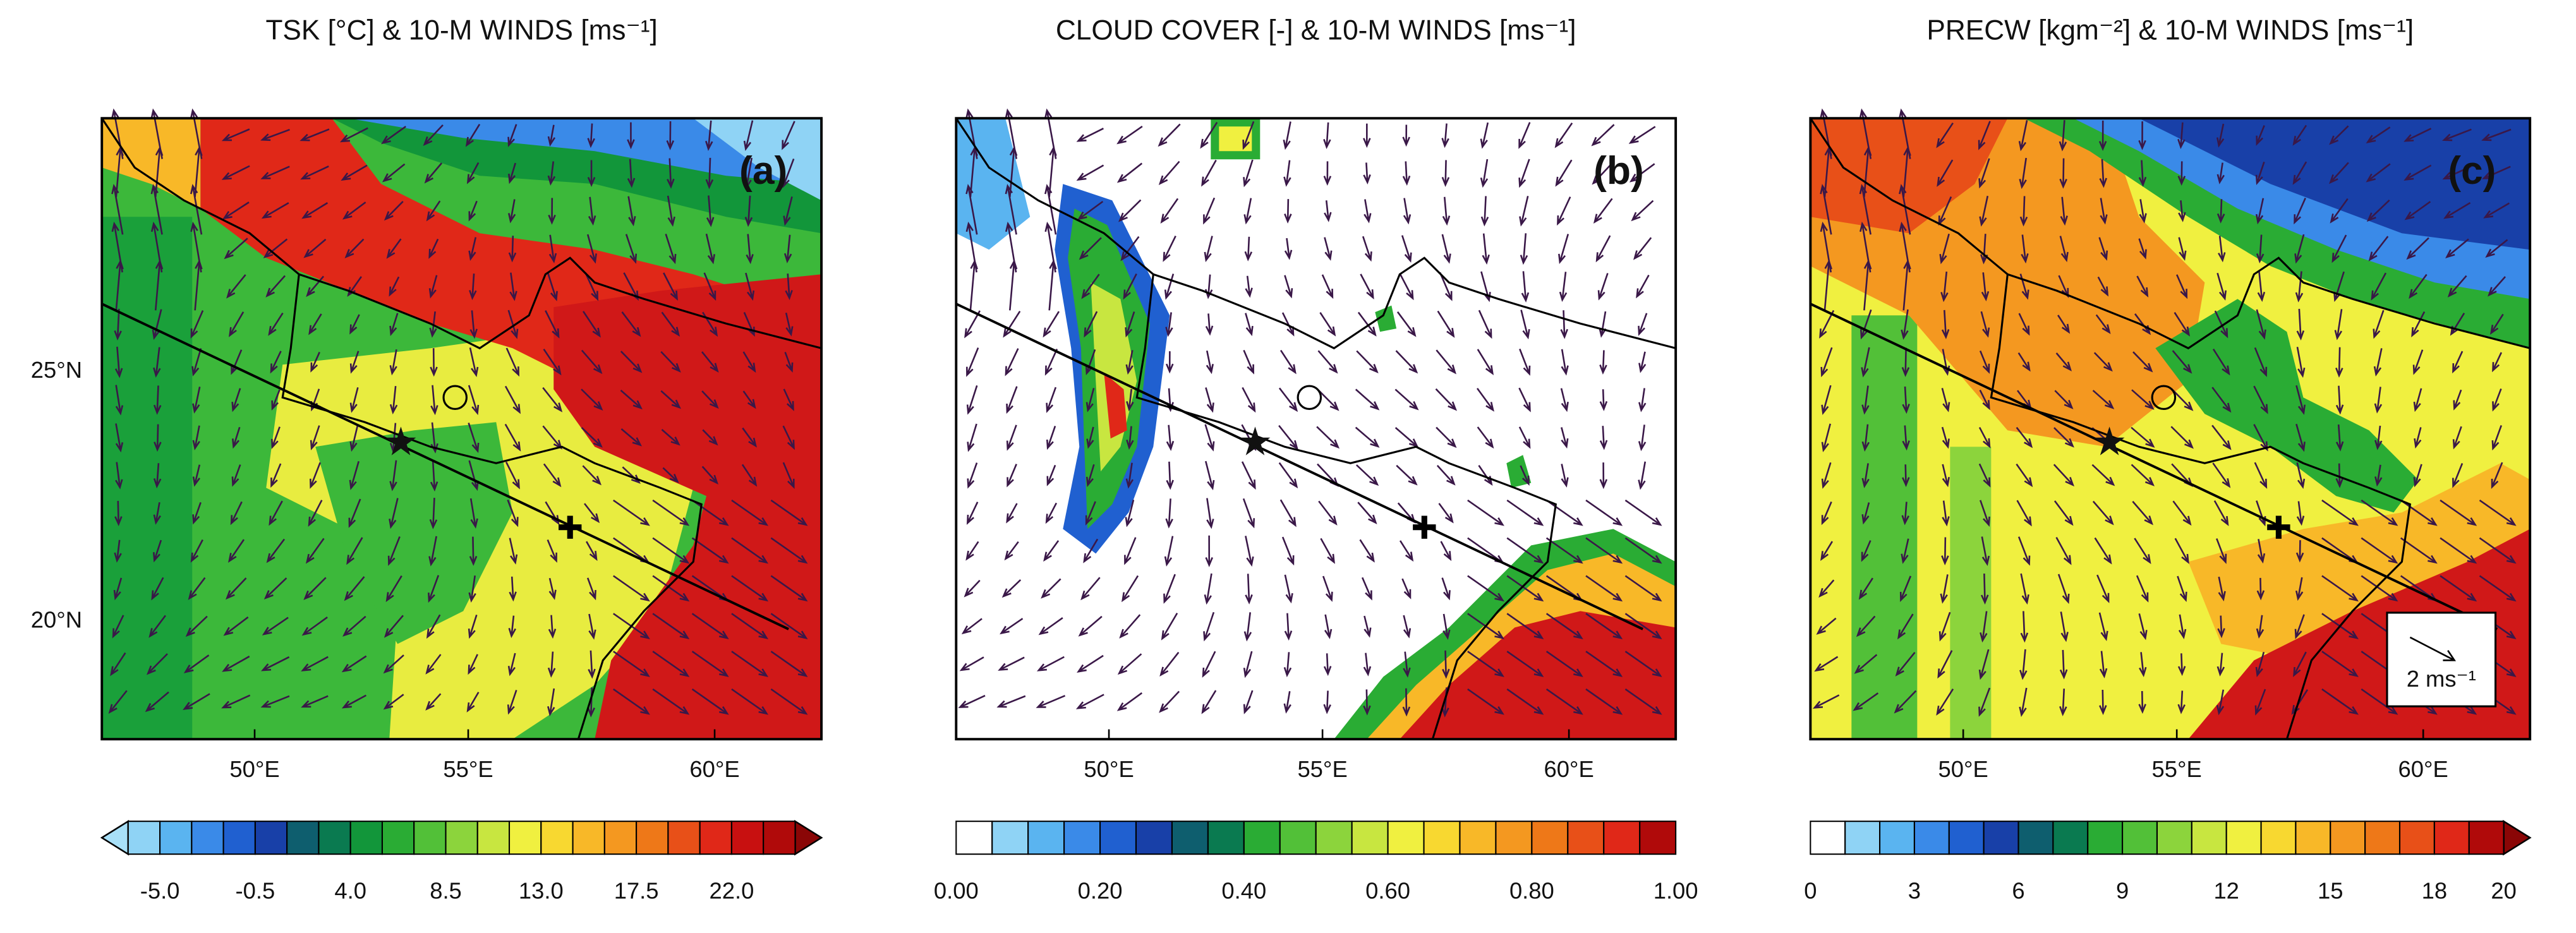 This screenshot has height=933, width=2576. Describe the element at coordinates (2472, 171) in the screenshot. I see `panel-label: (c)` at that location.